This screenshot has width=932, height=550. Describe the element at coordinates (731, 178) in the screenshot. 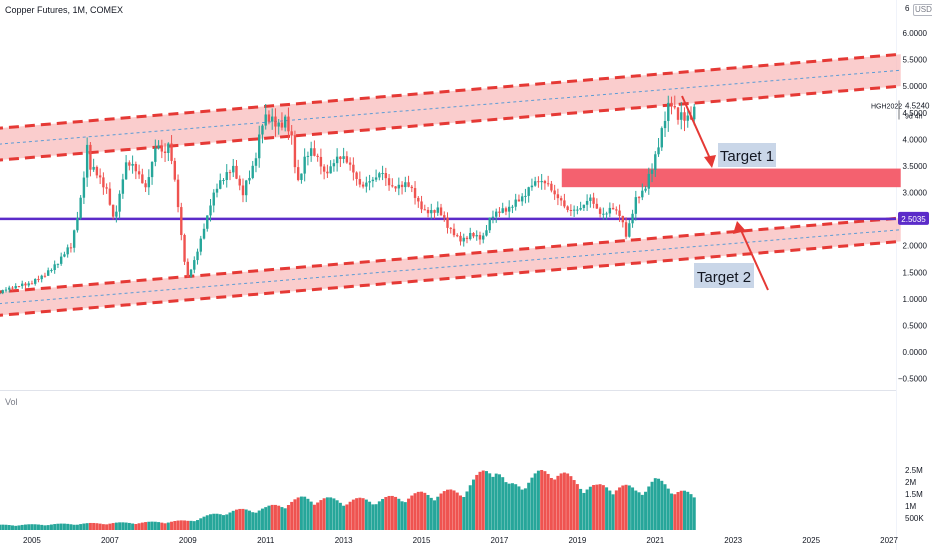

I see `target-zone-rect` at that location.